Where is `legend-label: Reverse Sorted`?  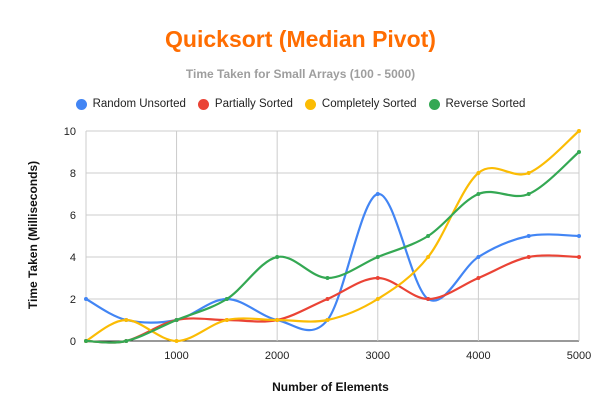 legend-label: Reverse Sorted is located at coordinates (485, 104).